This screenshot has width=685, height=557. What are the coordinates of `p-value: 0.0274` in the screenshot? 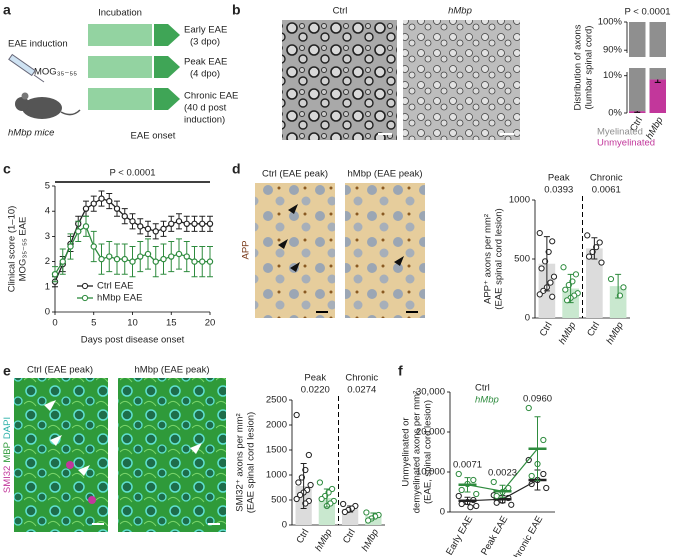 It's located at (361, 390).